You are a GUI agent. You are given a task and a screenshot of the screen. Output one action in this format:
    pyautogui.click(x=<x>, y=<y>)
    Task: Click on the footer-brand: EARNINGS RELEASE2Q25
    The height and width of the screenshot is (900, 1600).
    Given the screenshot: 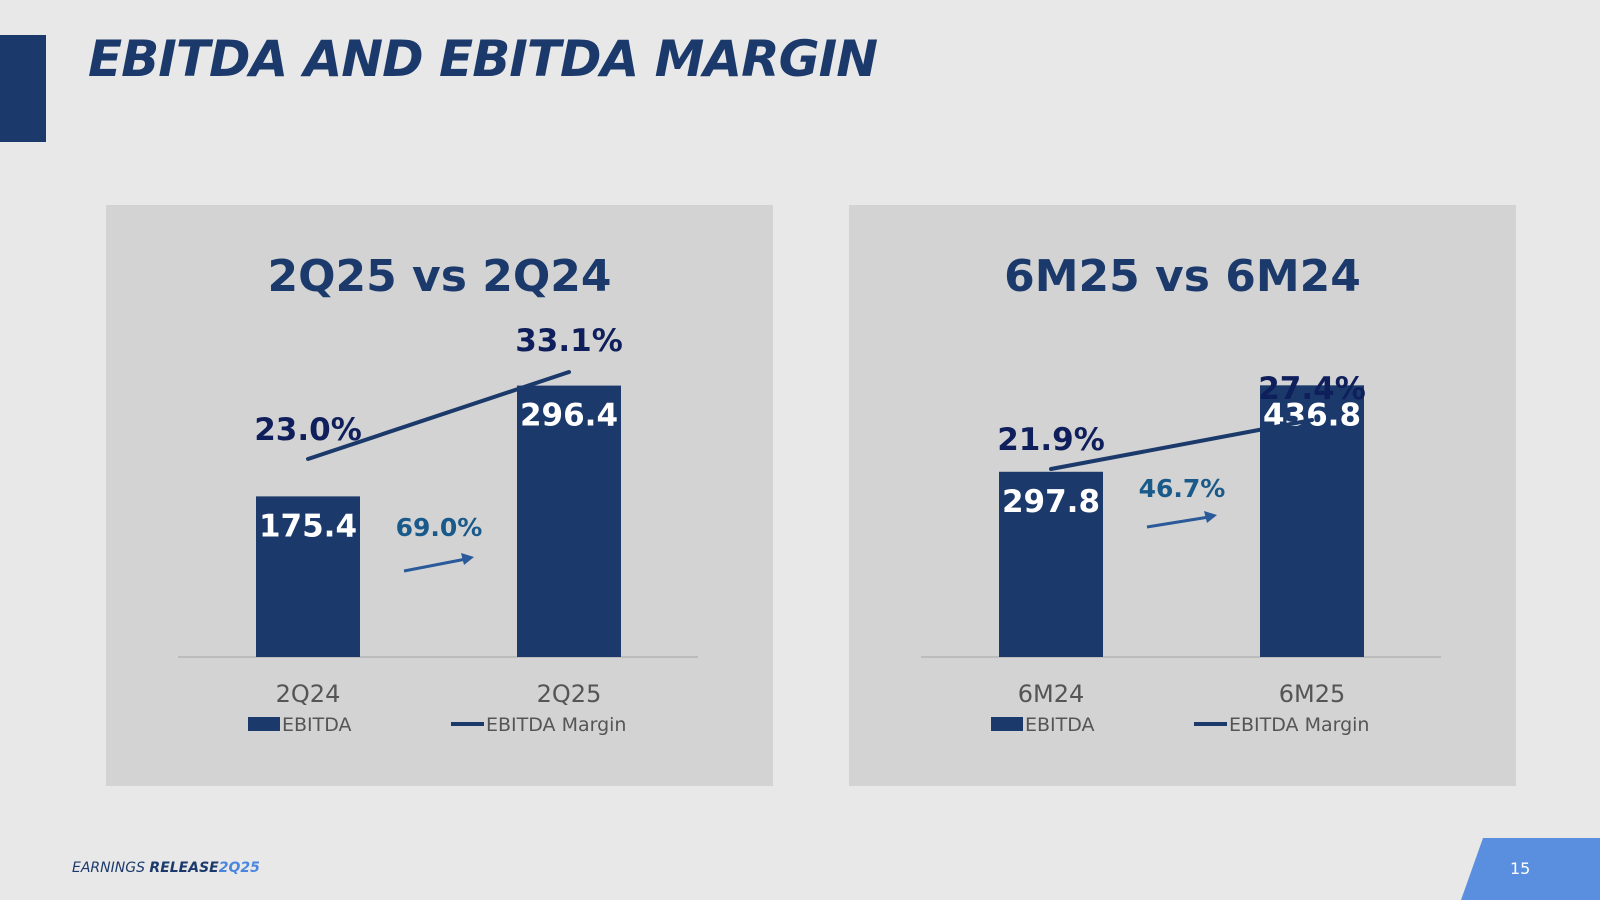 What is the action you would take?
    pyautogui.click(x=166, y=868)
    